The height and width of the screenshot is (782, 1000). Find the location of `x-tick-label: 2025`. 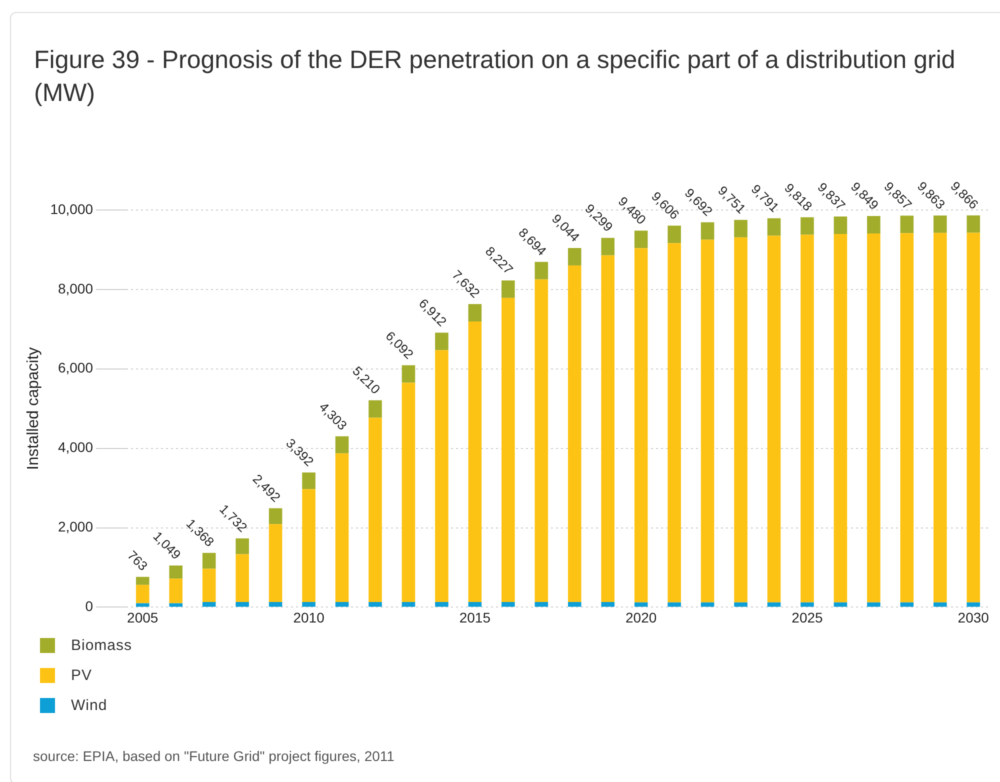

x-tick-label: 2025 is located at coordinates (808, 617).